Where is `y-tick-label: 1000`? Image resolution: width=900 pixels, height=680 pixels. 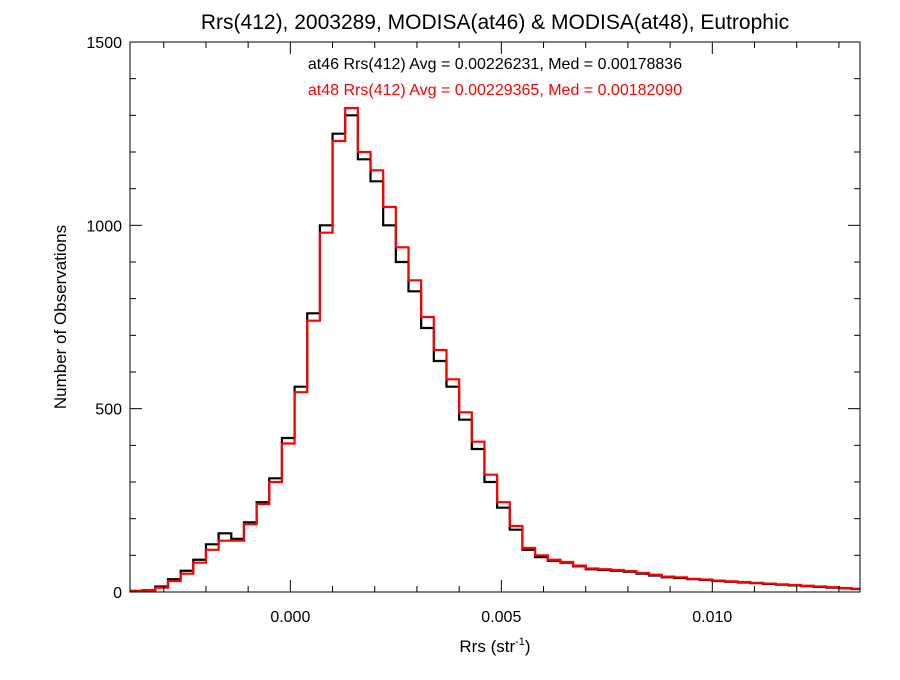
y-tick-label: 1000 is located at coordinates (104, 226).